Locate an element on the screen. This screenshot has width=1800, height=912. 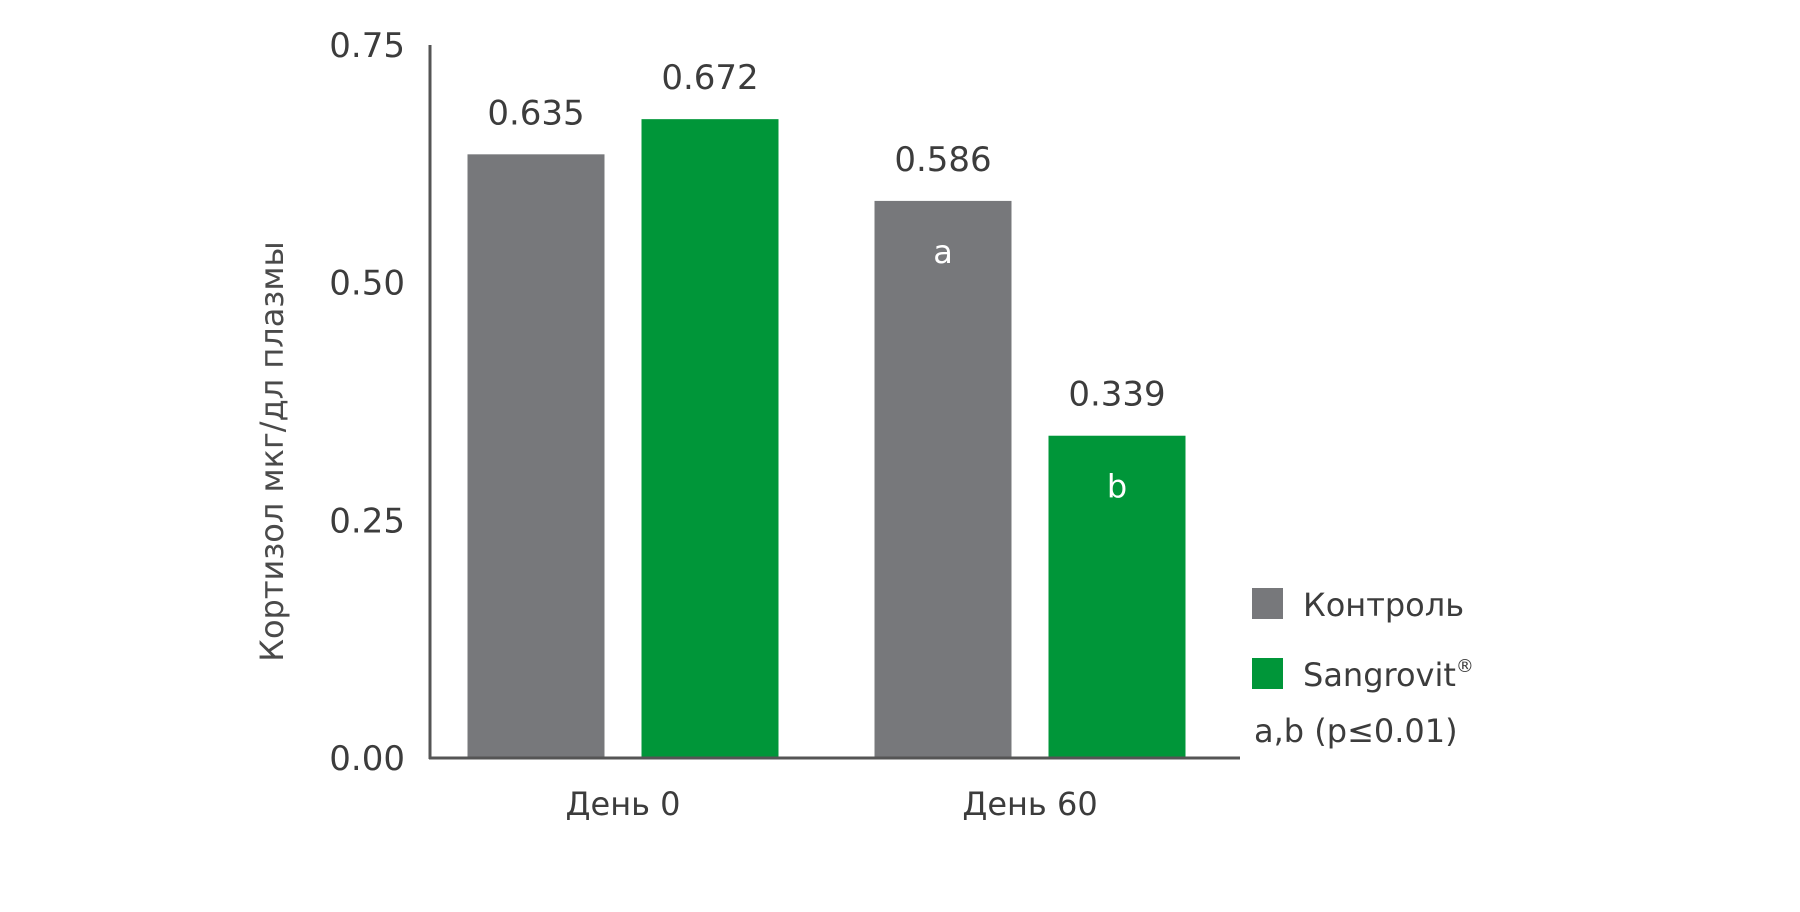
bar-value-label: 0.586 is located at coordinates (942, 160).